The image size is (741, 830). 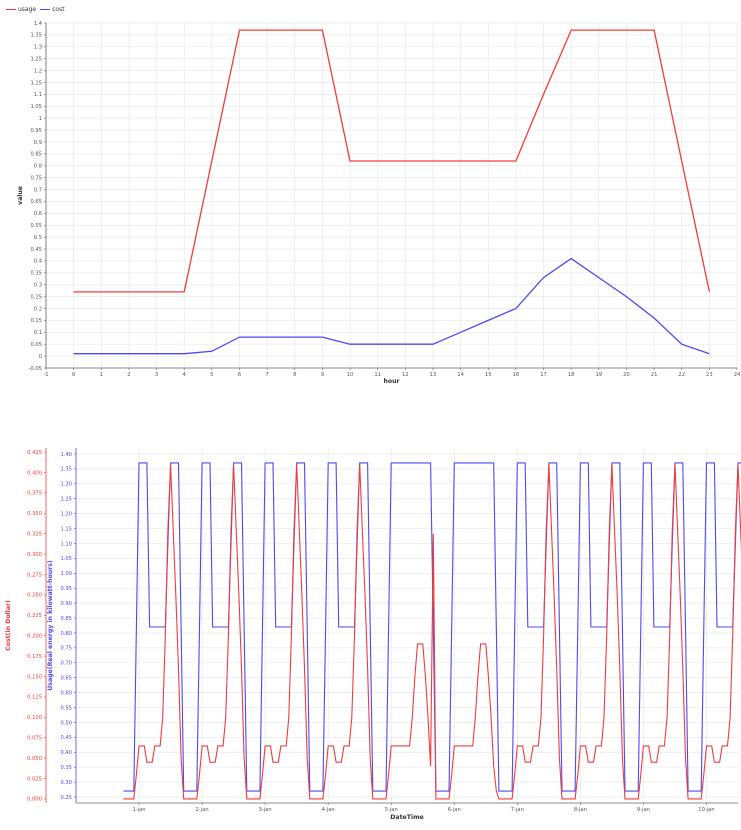 What do you see at coordinates (38, 333) in the screenshot?
I see `y-tick-label: 0.1` at bounding box center [38, 333].